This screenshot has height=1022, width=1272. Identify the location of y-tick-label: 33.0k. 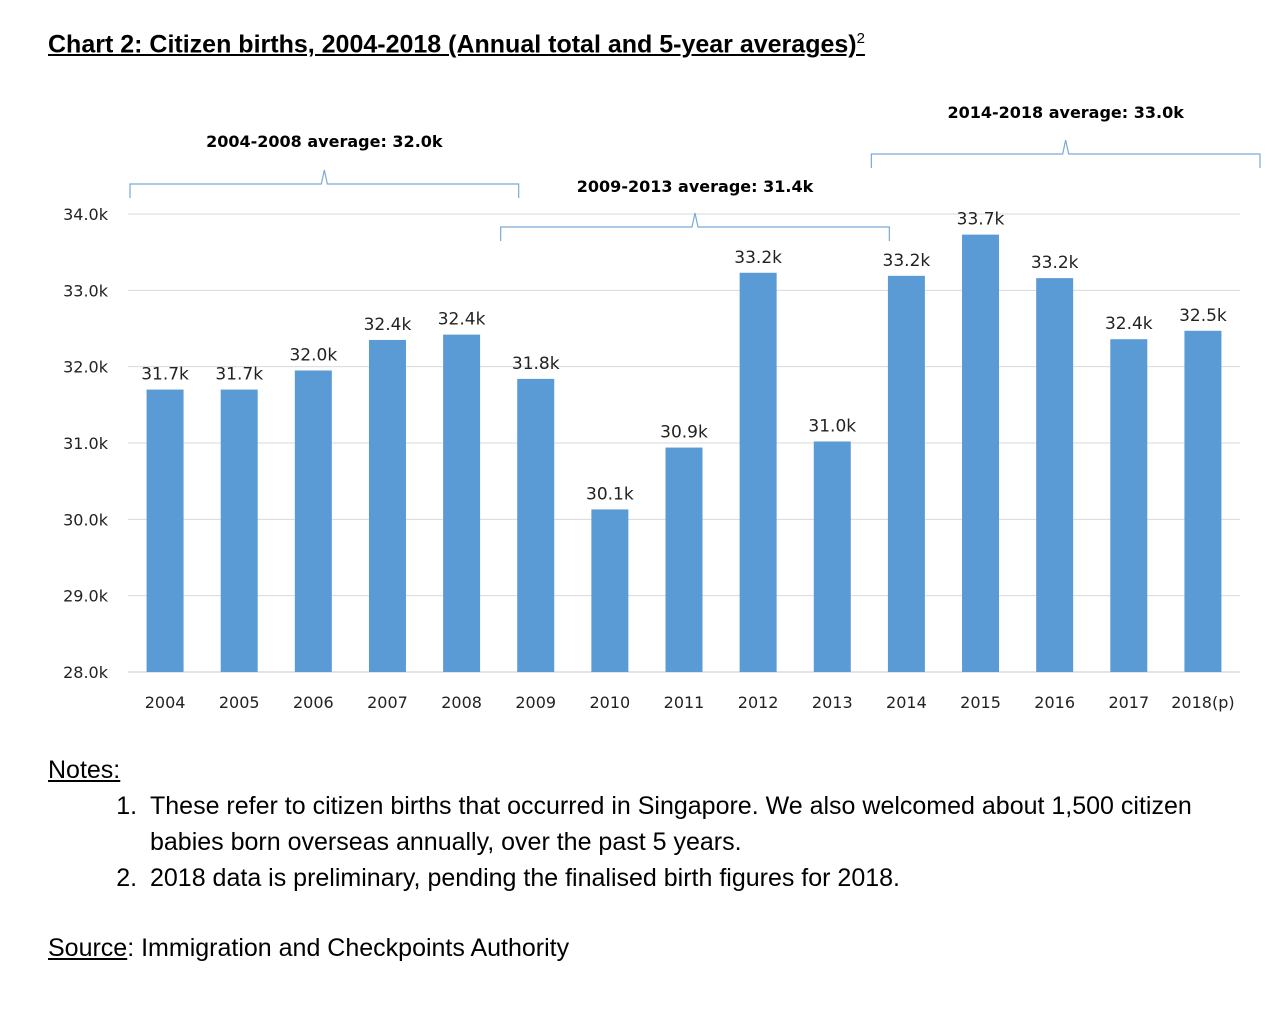
(86, 290).